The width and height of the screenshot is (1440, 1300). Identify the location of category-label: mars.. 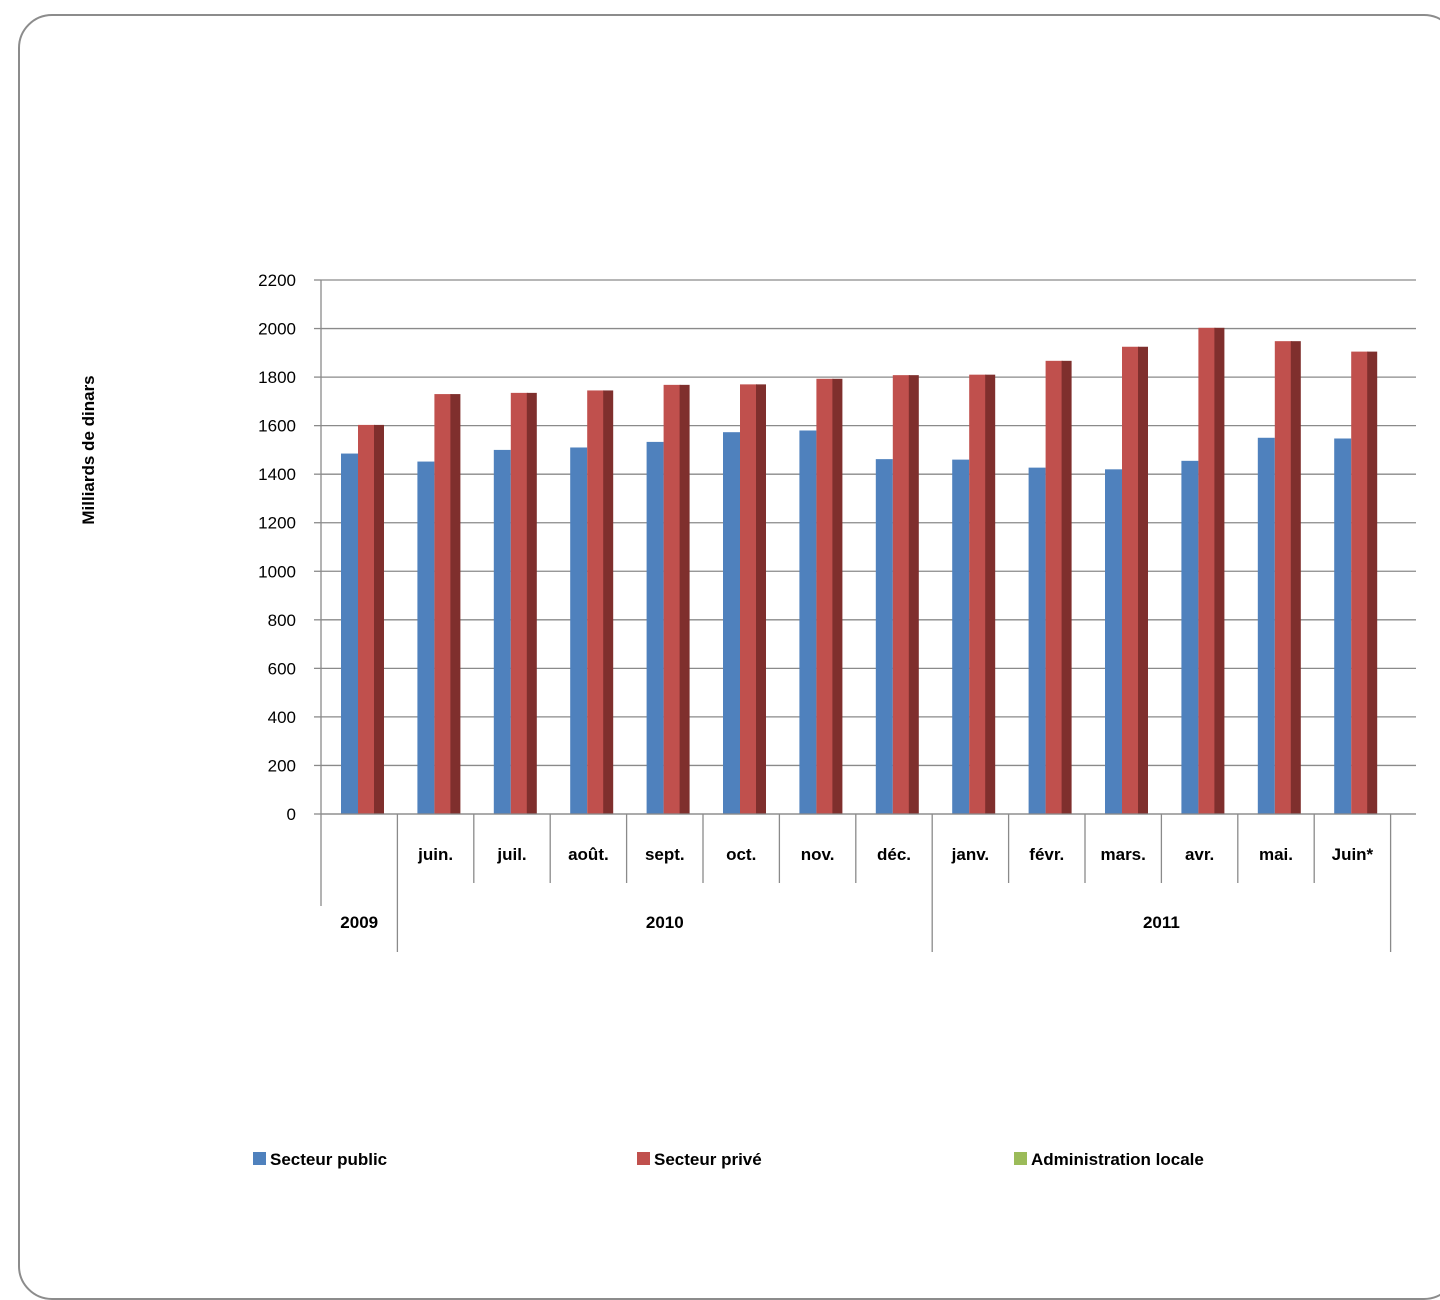
(1123, 854).